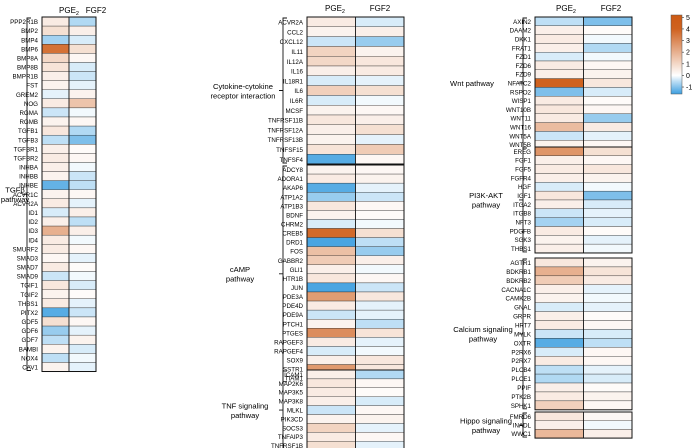  Describe the element at coordinates (292, 224) in the screenshot. I see `gene-label: CHRM2` at that location.